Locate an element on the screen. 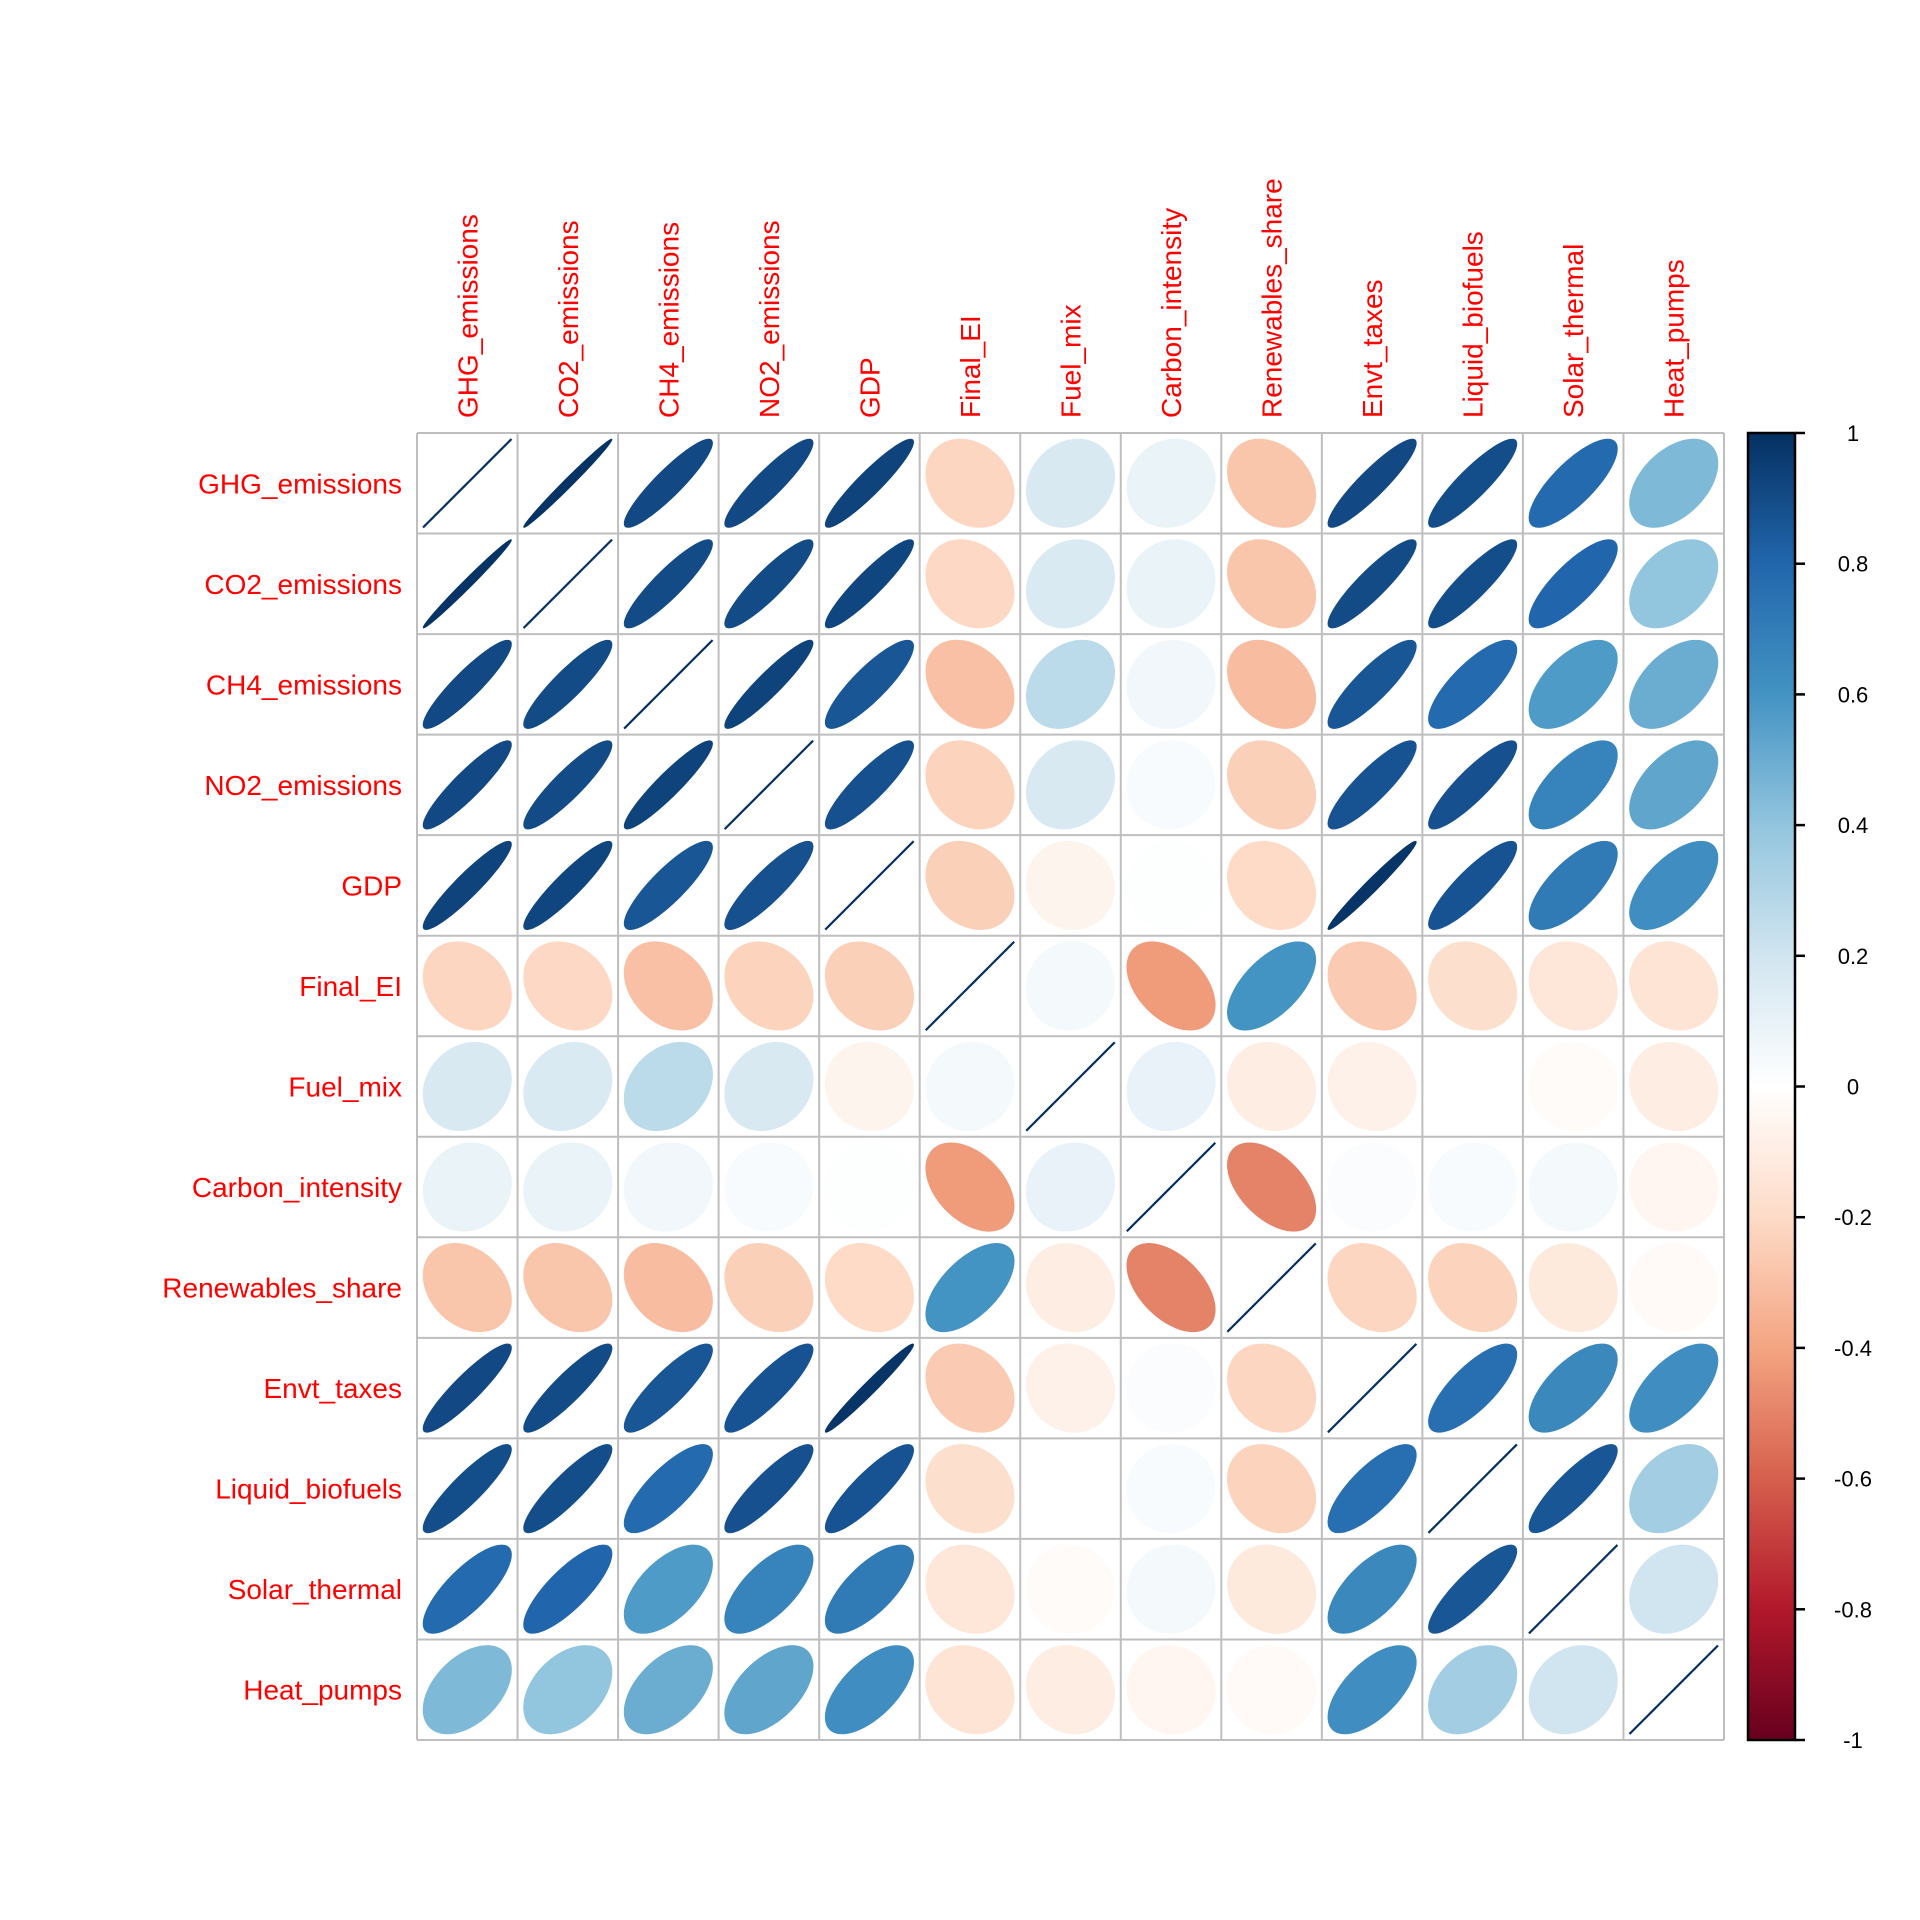 The image size is (1920, 1920). corr-ellipse-Carbon_intensity-GDP is located at coordinates (869, 1187).